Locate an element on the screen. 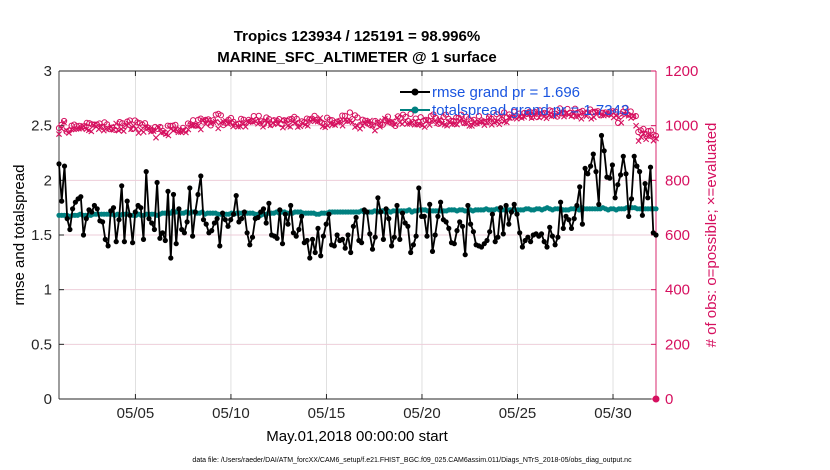 Image resolution: width=830 pixels, height=470 pixels. legend-rmse-label: rmse grand pr = 1.696 is located at coordinates (506, 92).